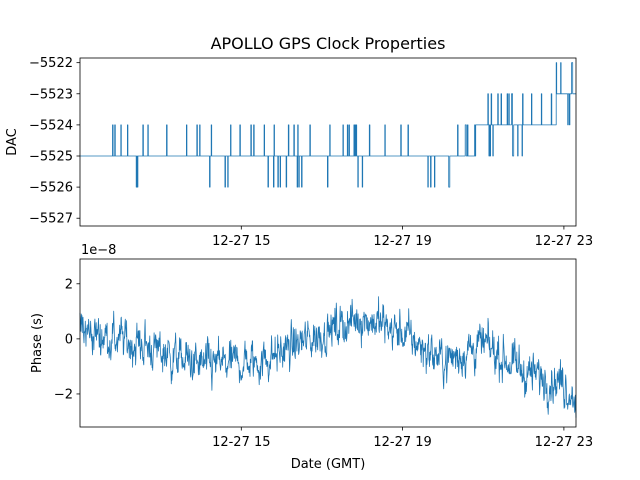 This screenshot has width=640, height=480. I want to click on y-tick-label: −5523, so click(51, 94).